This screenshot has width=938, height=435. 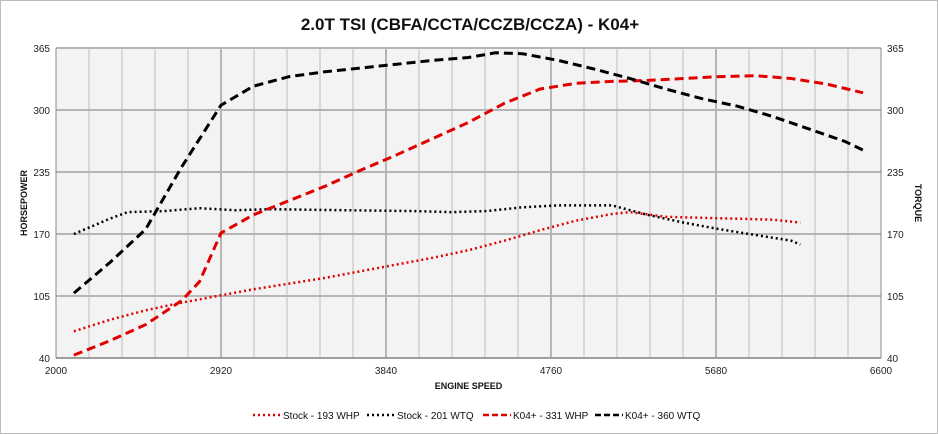 I want to click on y-axis-label: HORSEPOWER, so click(x=24, y=203).